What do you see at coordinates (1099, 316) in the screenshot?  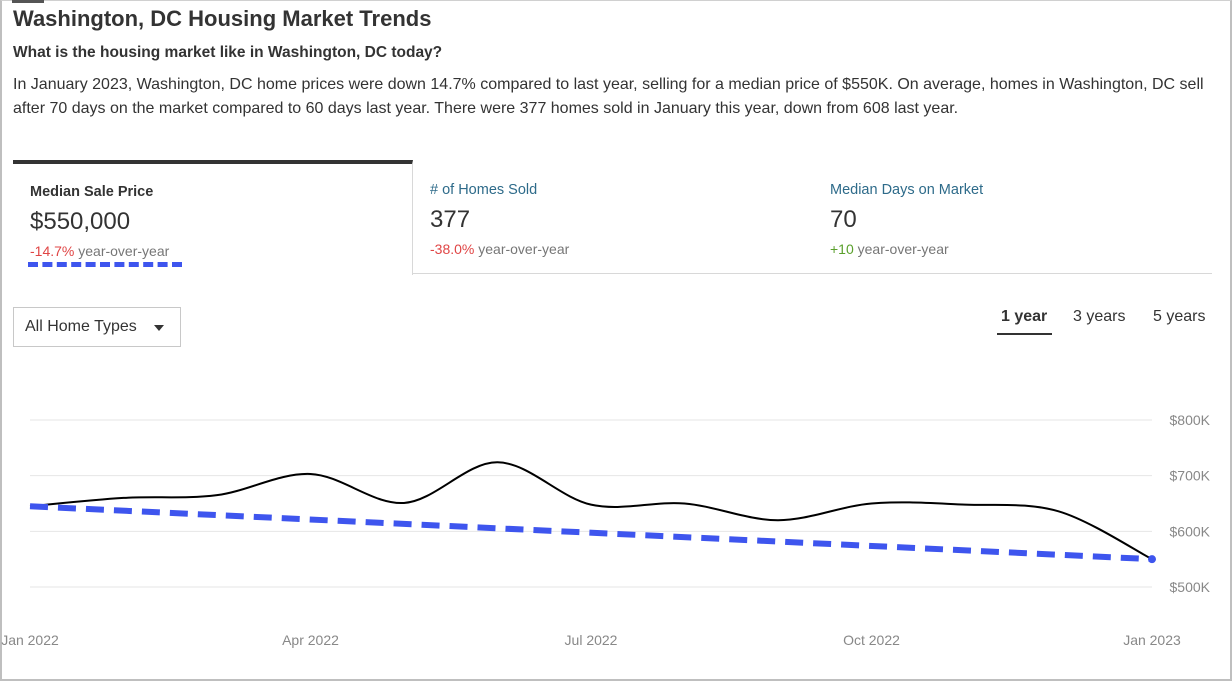 I see `range-3-years: 3 years` at bounding box center [1099, 316].